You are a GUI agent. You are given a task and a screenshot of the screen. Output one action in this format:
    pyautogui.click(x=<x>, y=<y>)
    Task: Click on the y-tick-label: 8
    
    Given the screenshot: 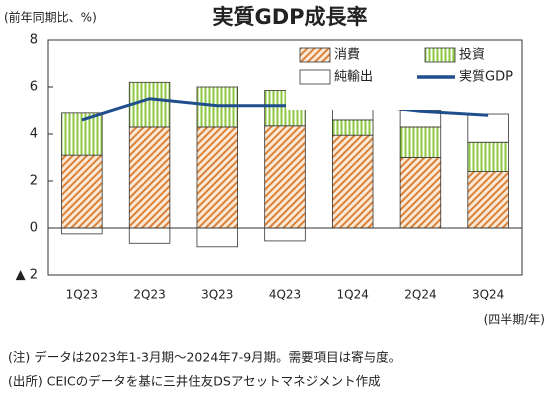 What is the action you would take?
    pyautogui.click(x=34, y=40)
    